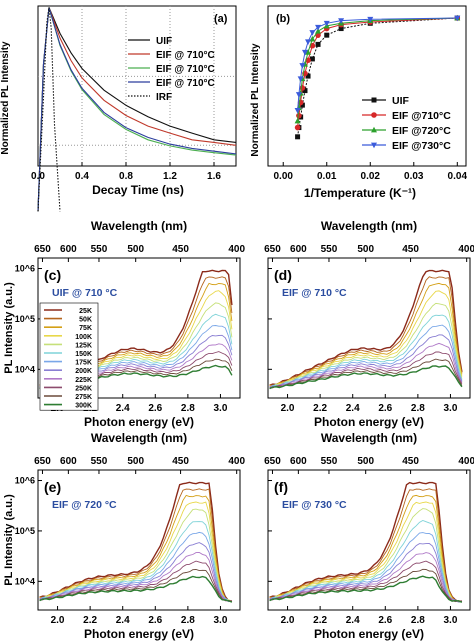  What do you see at coordinates (137, 86) in the screenshot?
I see `panel-a-grid` at bounding box center [137, 86].